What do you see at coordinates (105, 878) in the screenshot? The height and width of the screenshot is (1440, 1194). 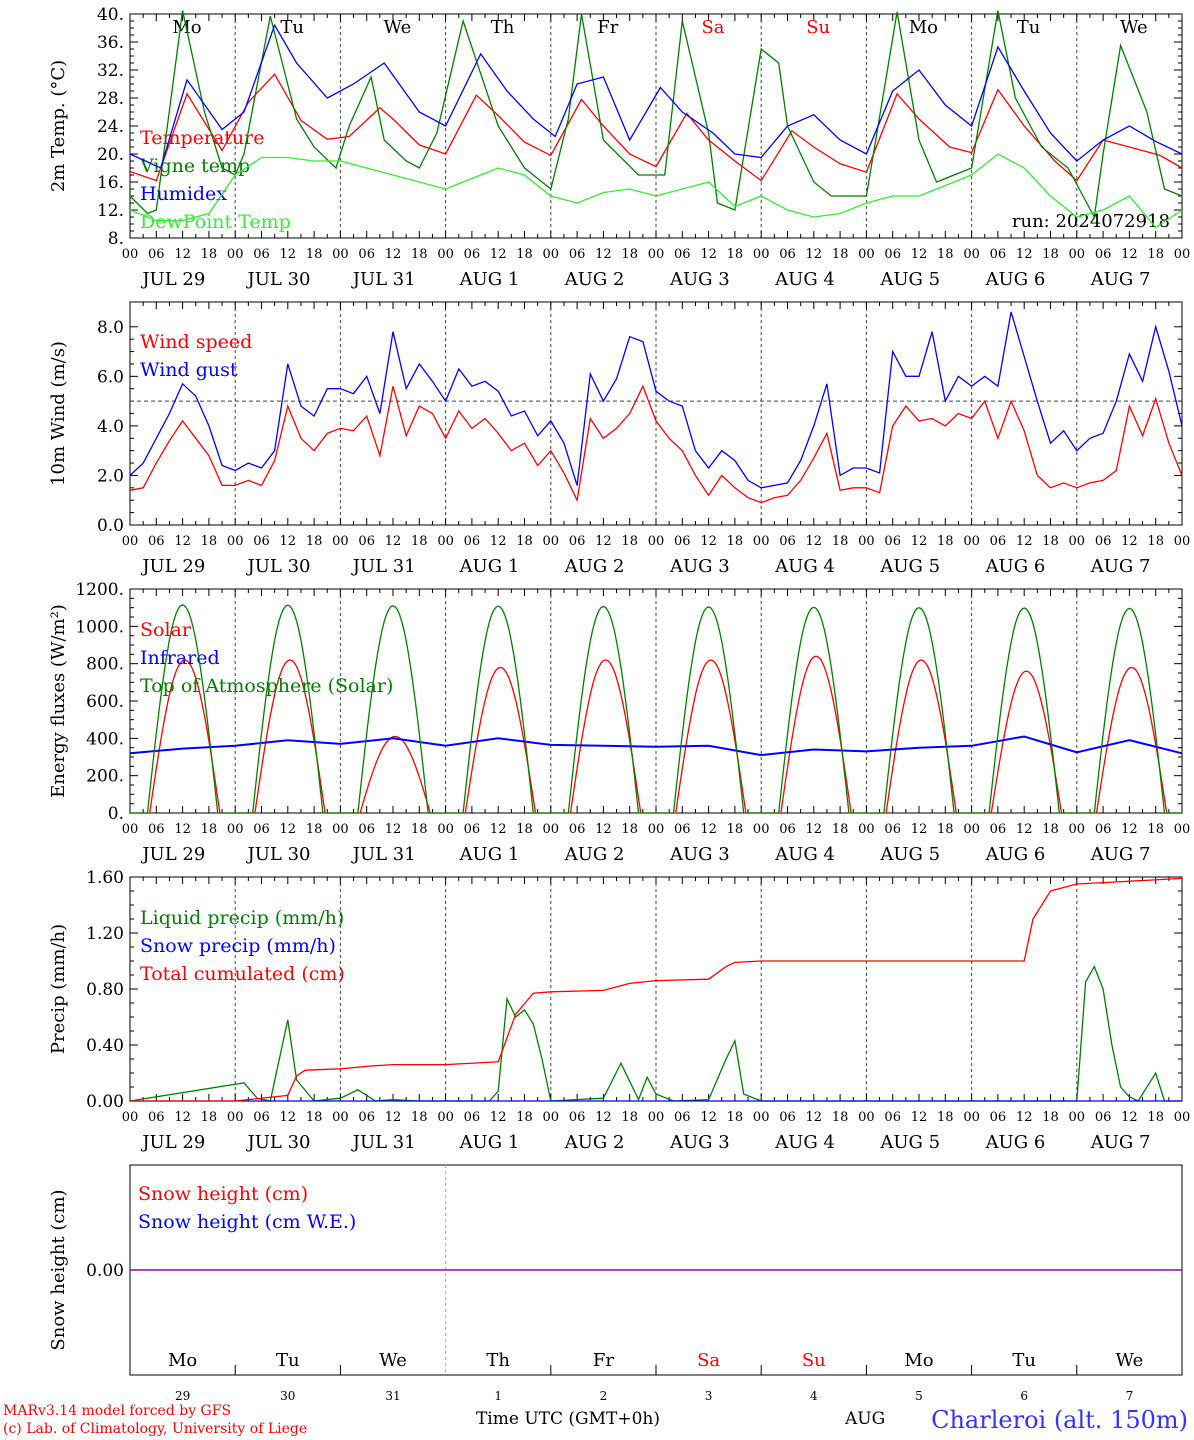 I see `y-tick-label: 1.60` at bounding box center [105, 878].